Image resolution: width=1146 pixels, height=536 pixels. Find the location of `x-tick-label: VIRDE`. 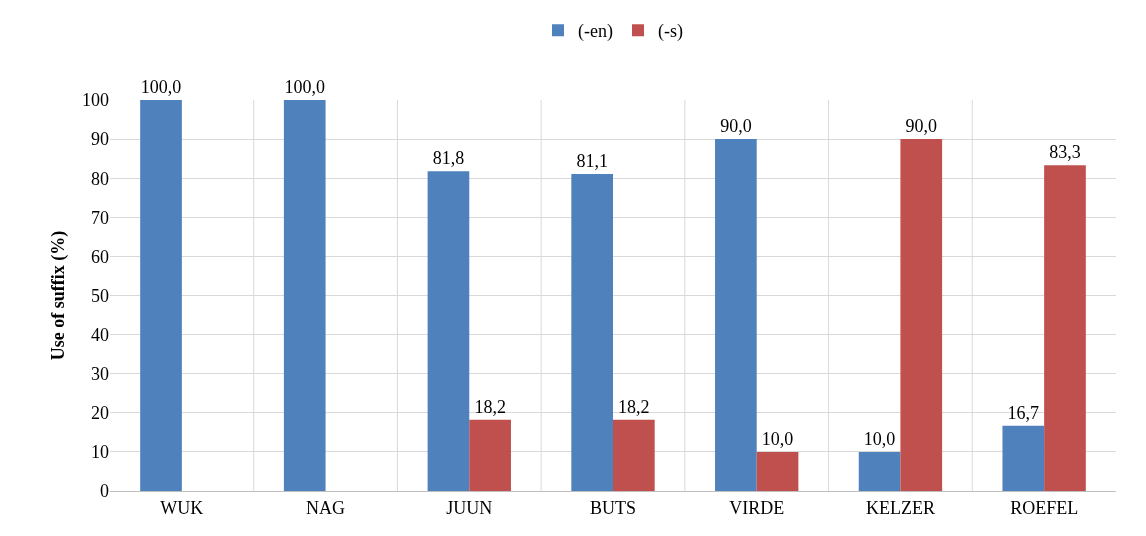

x-tick-label: VIRDE is located at coordinates (757, 507).